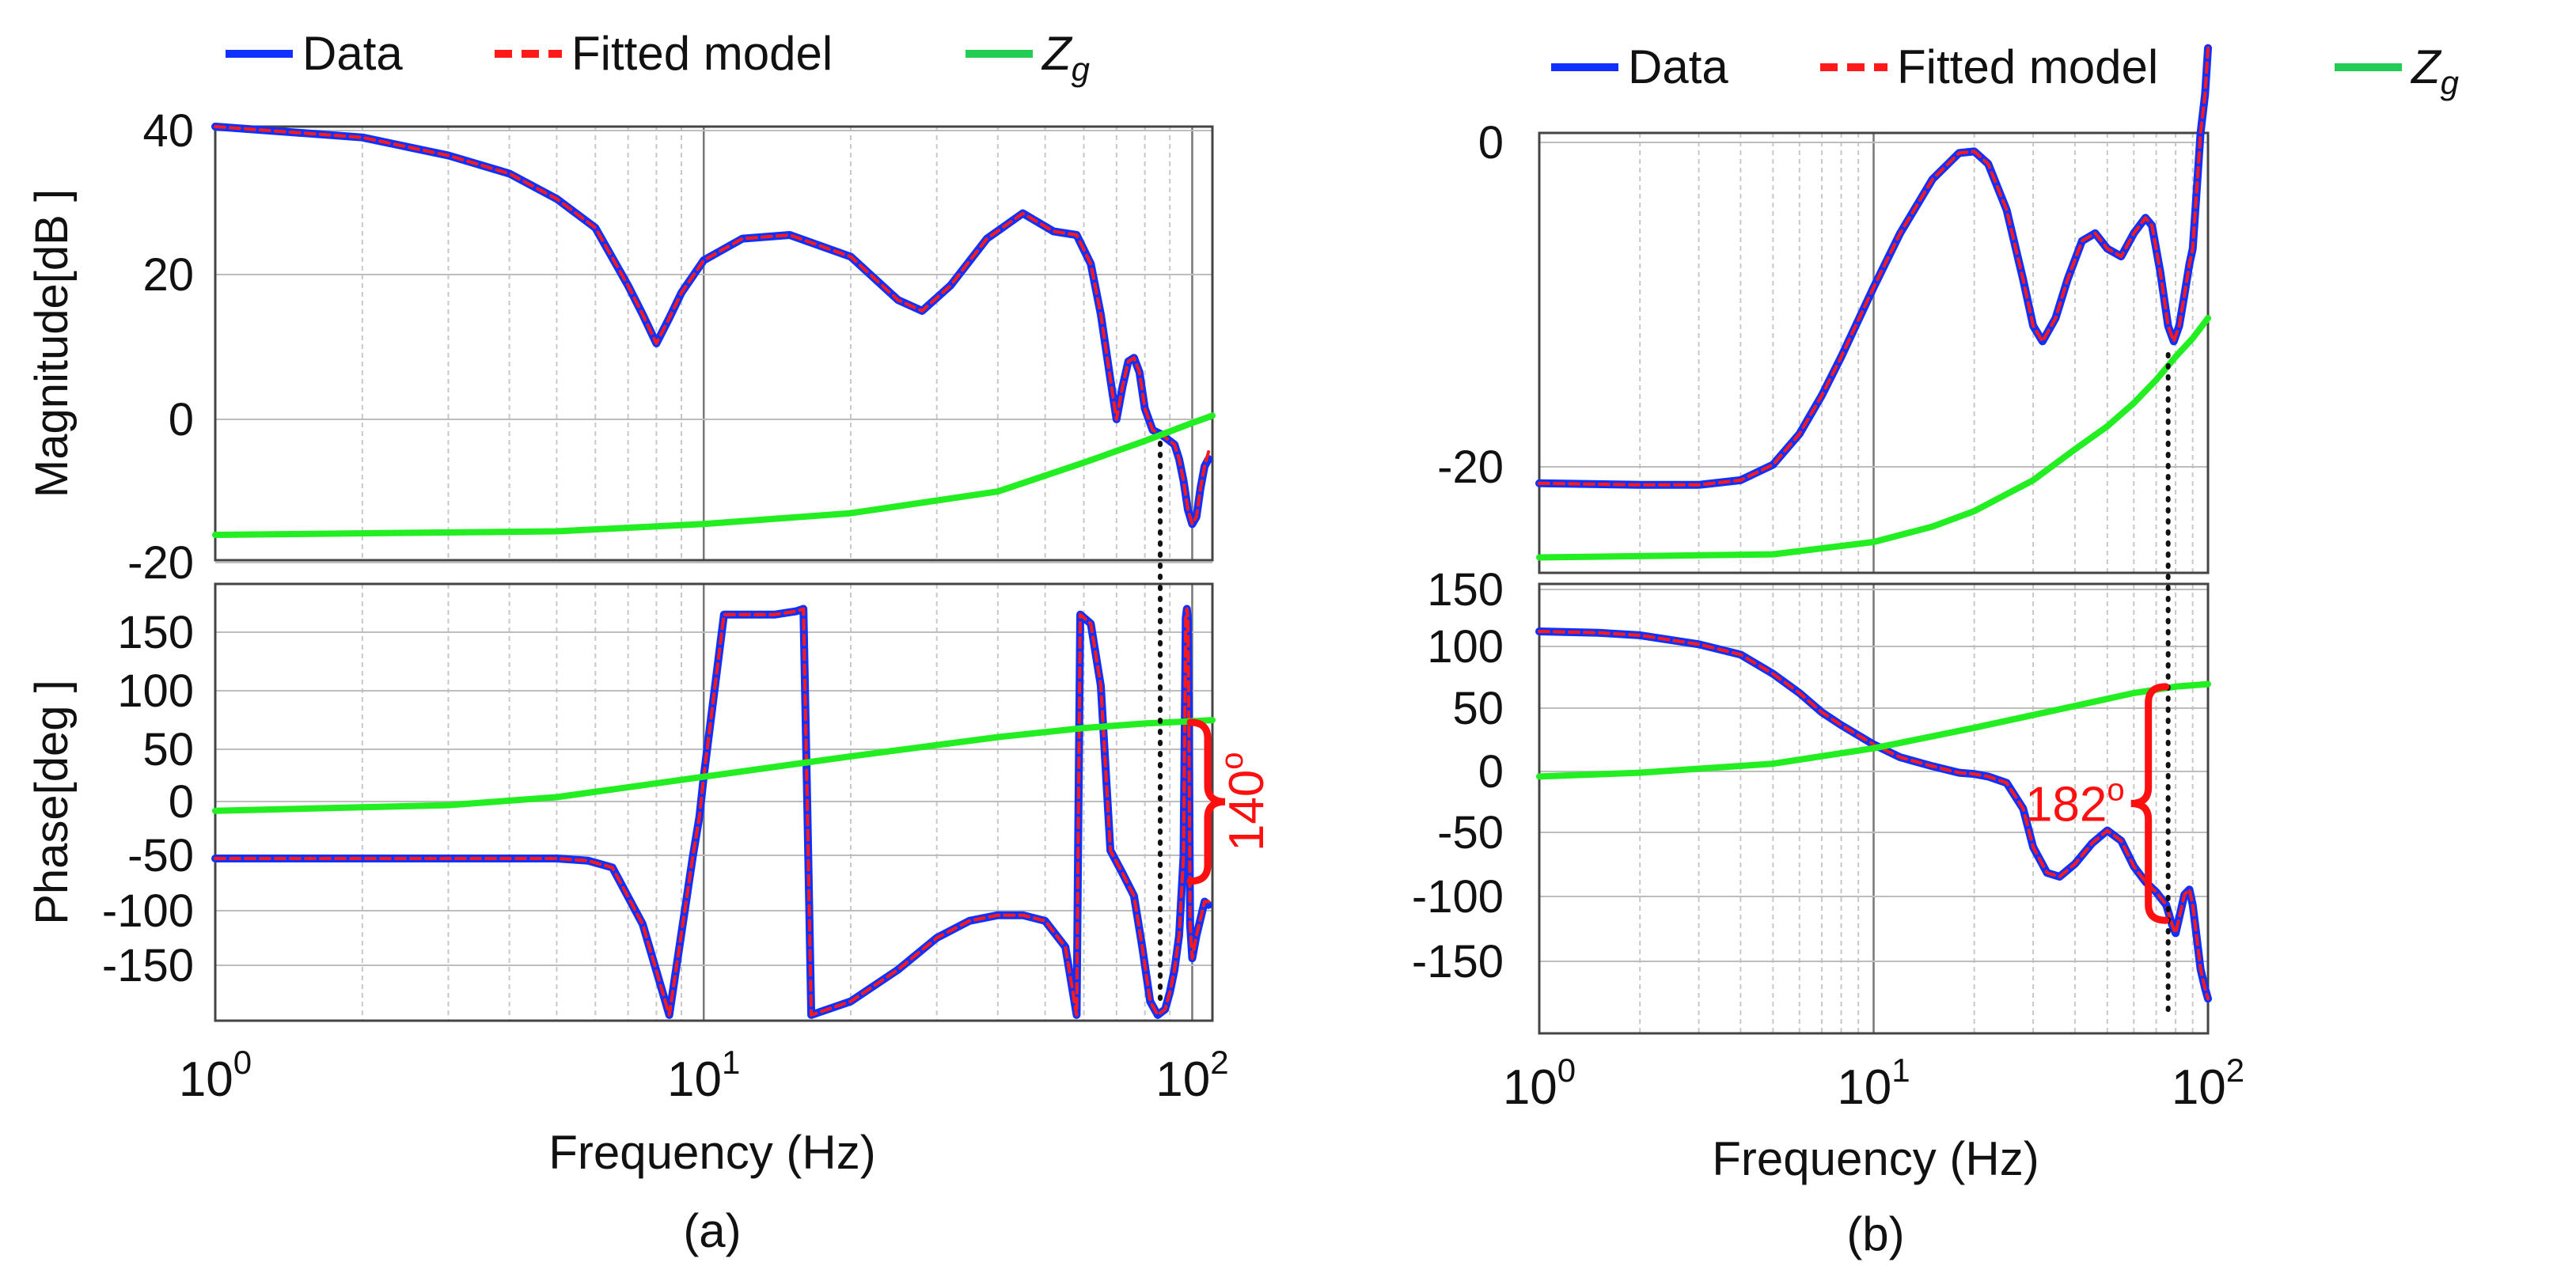 The image size is (2576, 1281). I want to click on phase-margin-label: 140o, so click(1244, 802).